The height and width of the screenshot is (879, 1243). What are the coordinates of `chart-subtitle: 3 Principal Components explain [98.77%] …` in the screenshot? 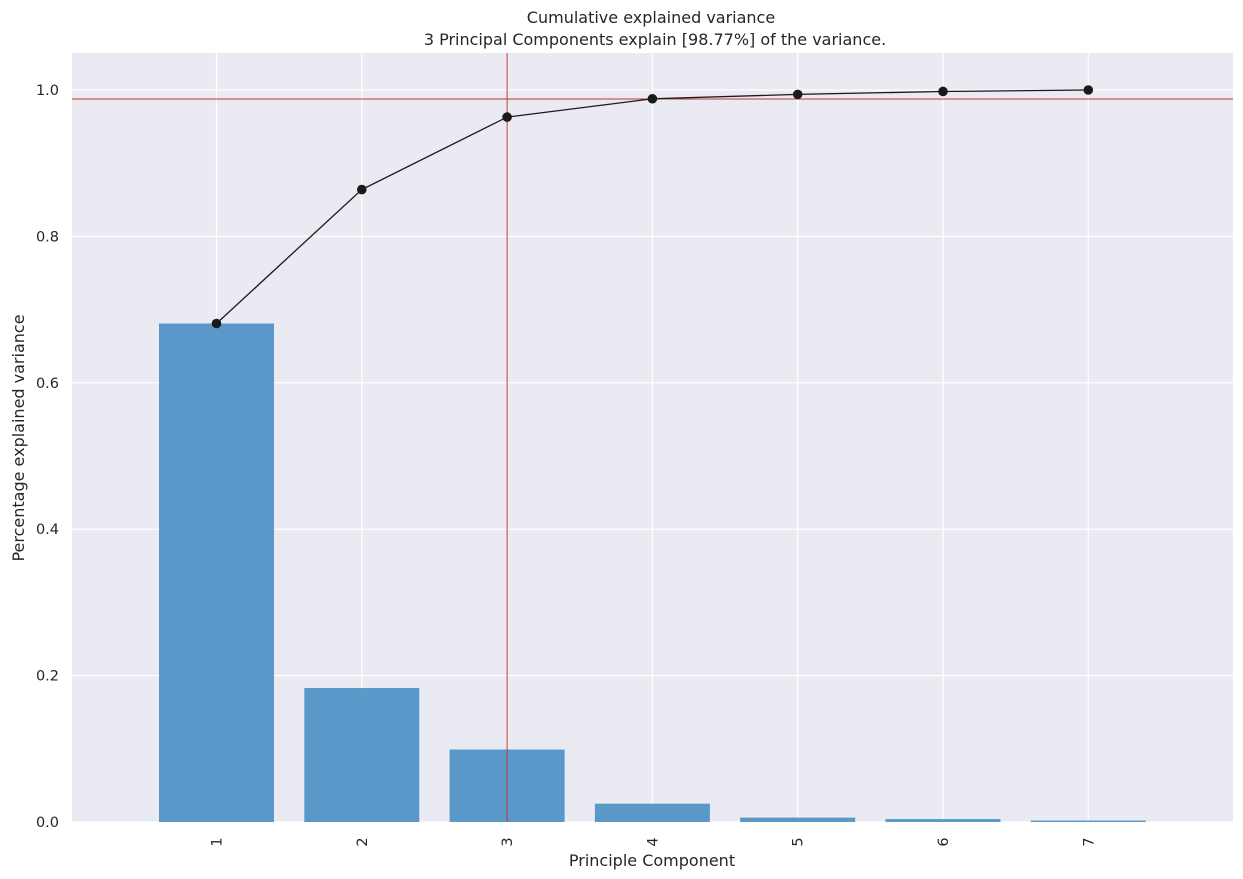 It's located at (655, 39).